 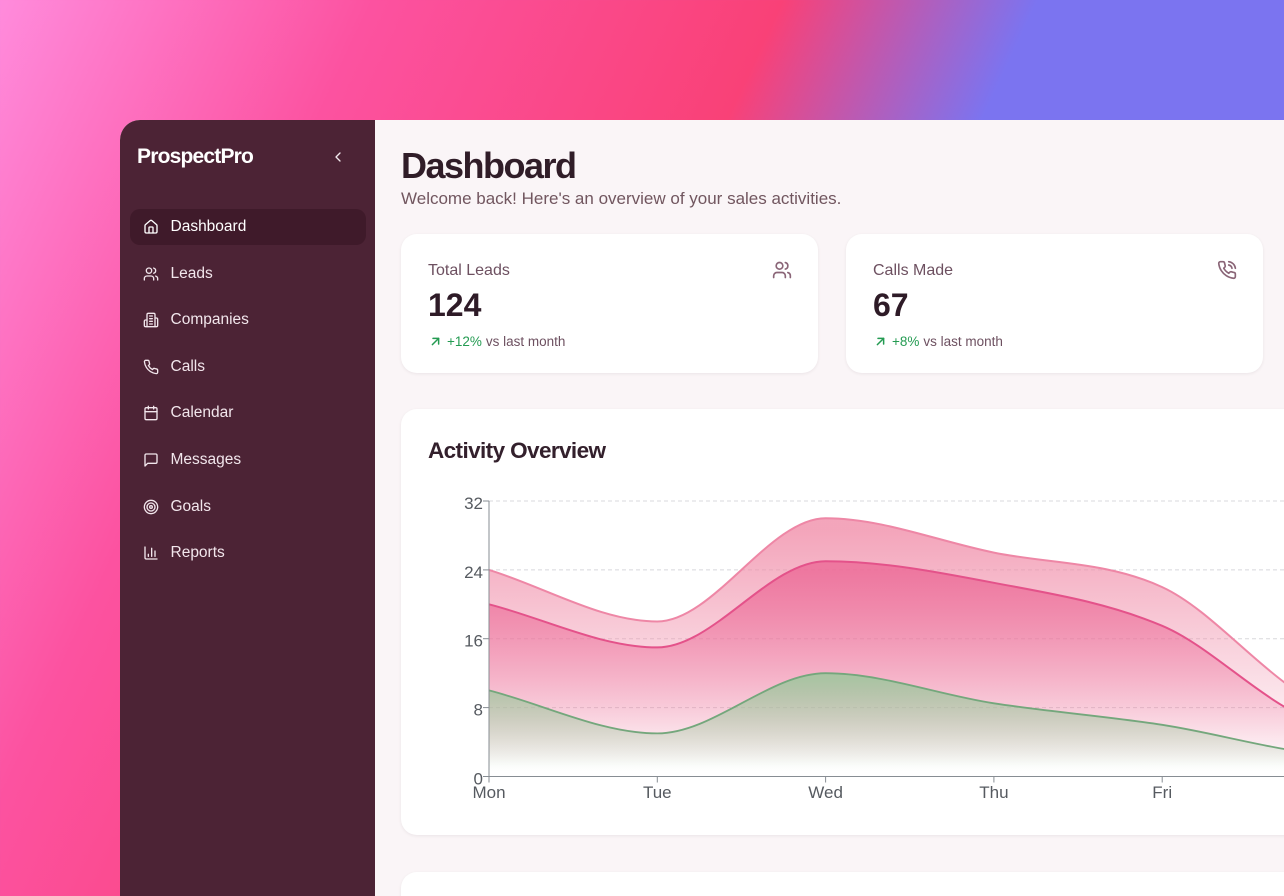 What do you see at coordinates (1162, 792) in the screenshot?
I see `svg-text: Fri` at bounding box center [1162, 792].